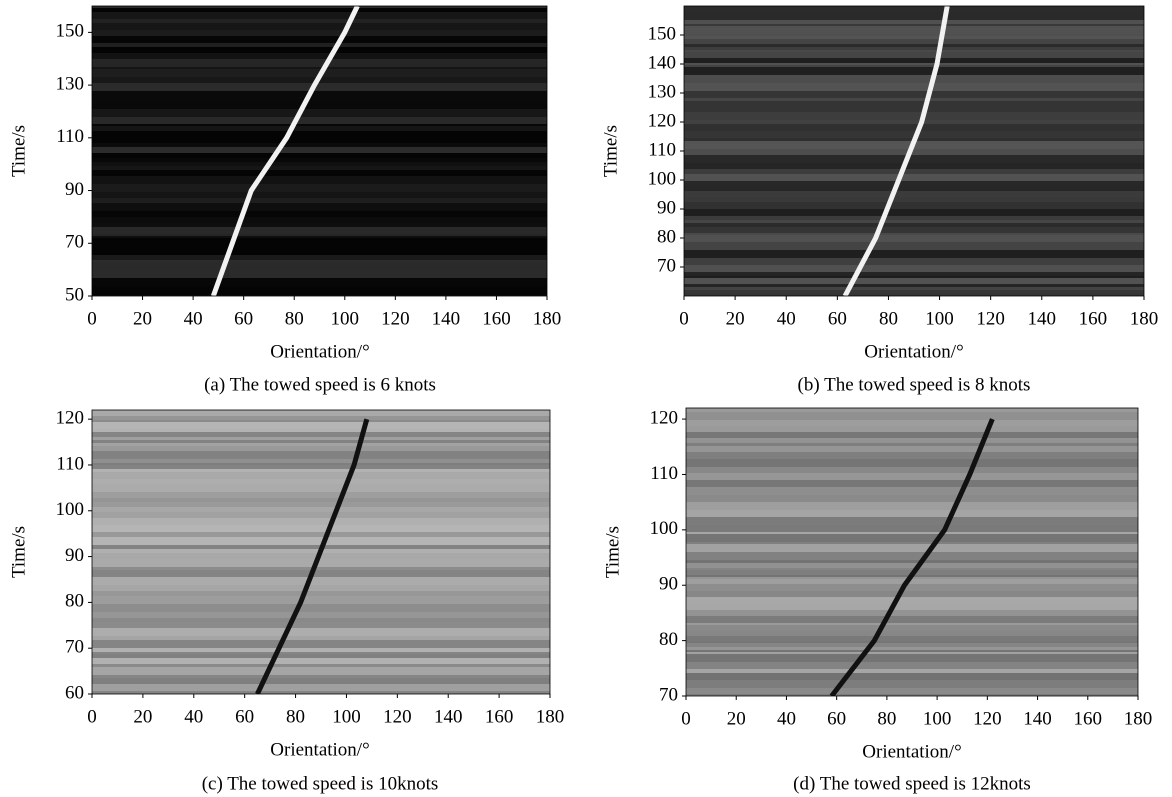 The width and height of the screenshot is (1172, 797). What do you see at coordinates (70, 509) in the screenshot?
I see `y-tick-label: 100` at bounding box center [70, 509].